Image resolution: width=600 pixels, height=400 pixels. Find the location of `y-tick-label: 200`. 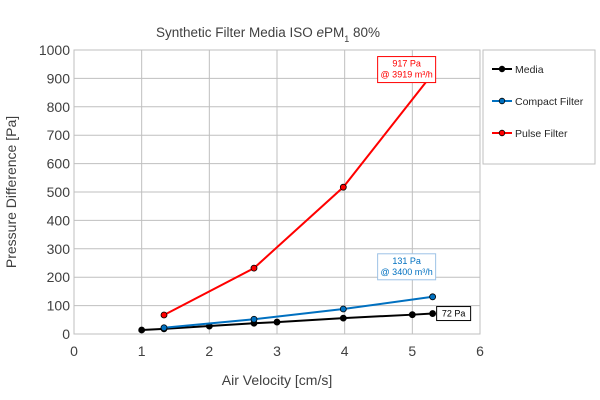

y-tick-label: 200 is located at coordinates (59, 277).